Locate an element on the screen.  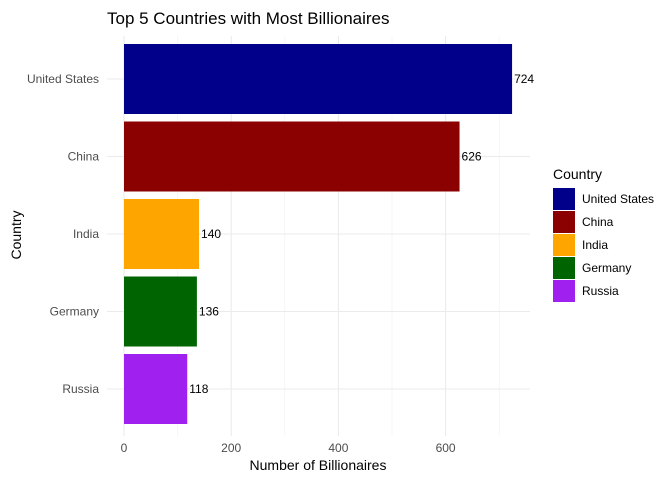
y-axis-ticks: United States China India Germany Russia is located at coordinates (63, 234).